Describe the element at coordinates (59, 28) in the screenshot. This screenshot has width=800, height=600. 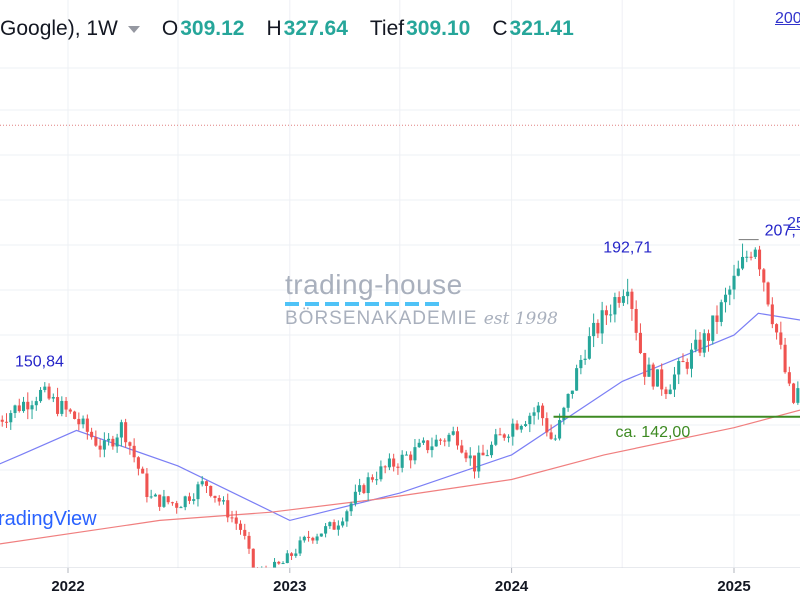
I see `symbol-interval: Google), 1W` at that location.